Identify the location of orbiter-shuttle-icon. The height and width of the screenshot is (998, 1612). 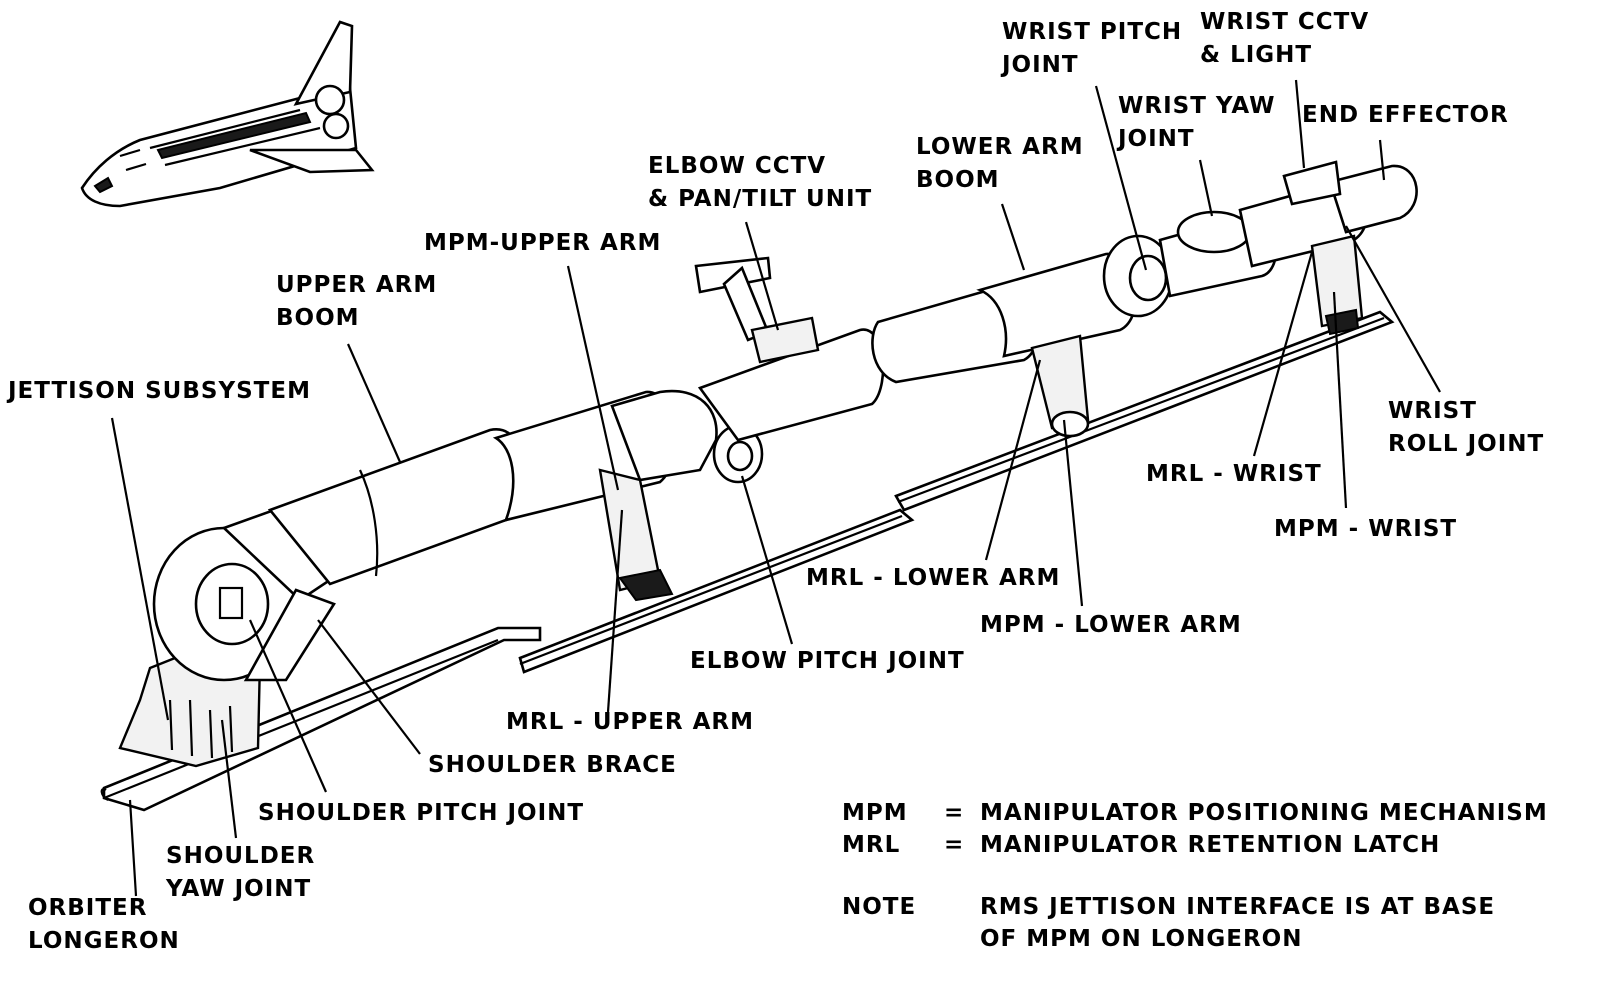
(227, 114).